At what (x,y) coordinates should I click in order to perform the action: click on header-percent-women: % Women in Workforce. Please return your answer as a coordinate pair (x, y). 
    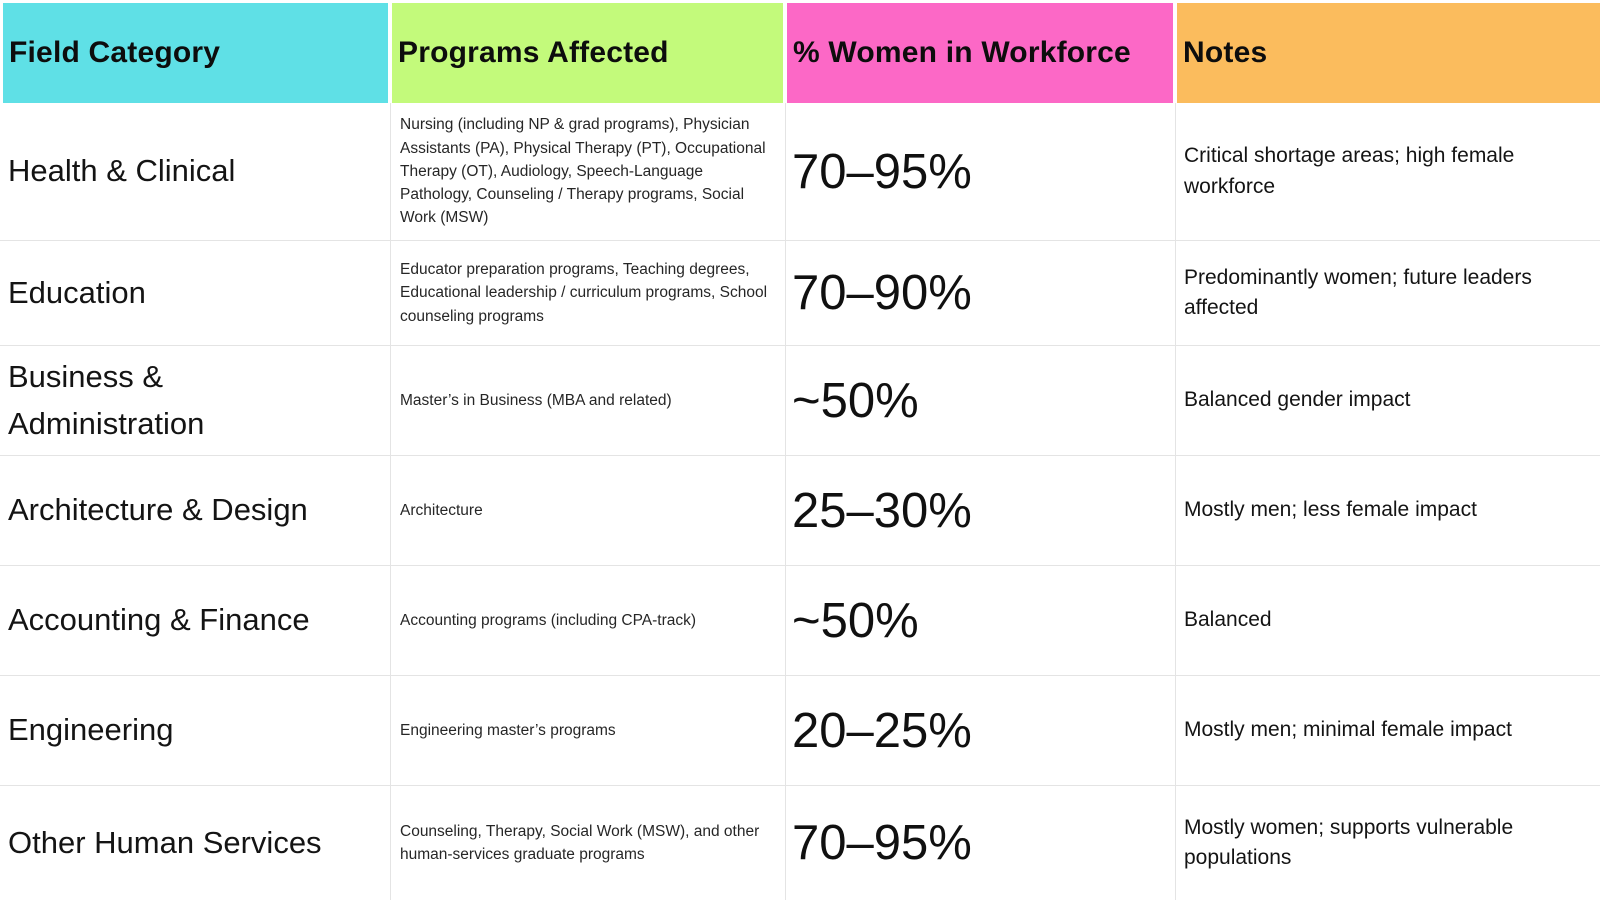
    Looking at the image, I should click on (980, 51).